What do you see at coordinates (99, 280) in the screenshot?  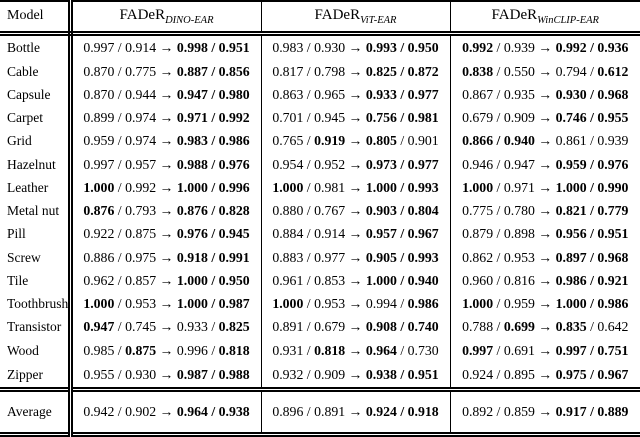 I see `value-pre-image: 0.962` at bounding box center [99, 280].